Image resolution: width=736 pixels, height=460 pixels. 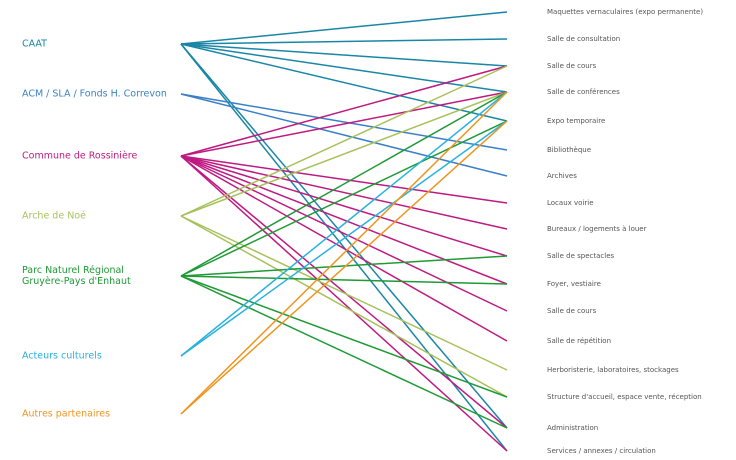 What do you see at coordinates (562, 176) in the screenshot?
I see `target-label: Archives` at bounding box center [562, 176].